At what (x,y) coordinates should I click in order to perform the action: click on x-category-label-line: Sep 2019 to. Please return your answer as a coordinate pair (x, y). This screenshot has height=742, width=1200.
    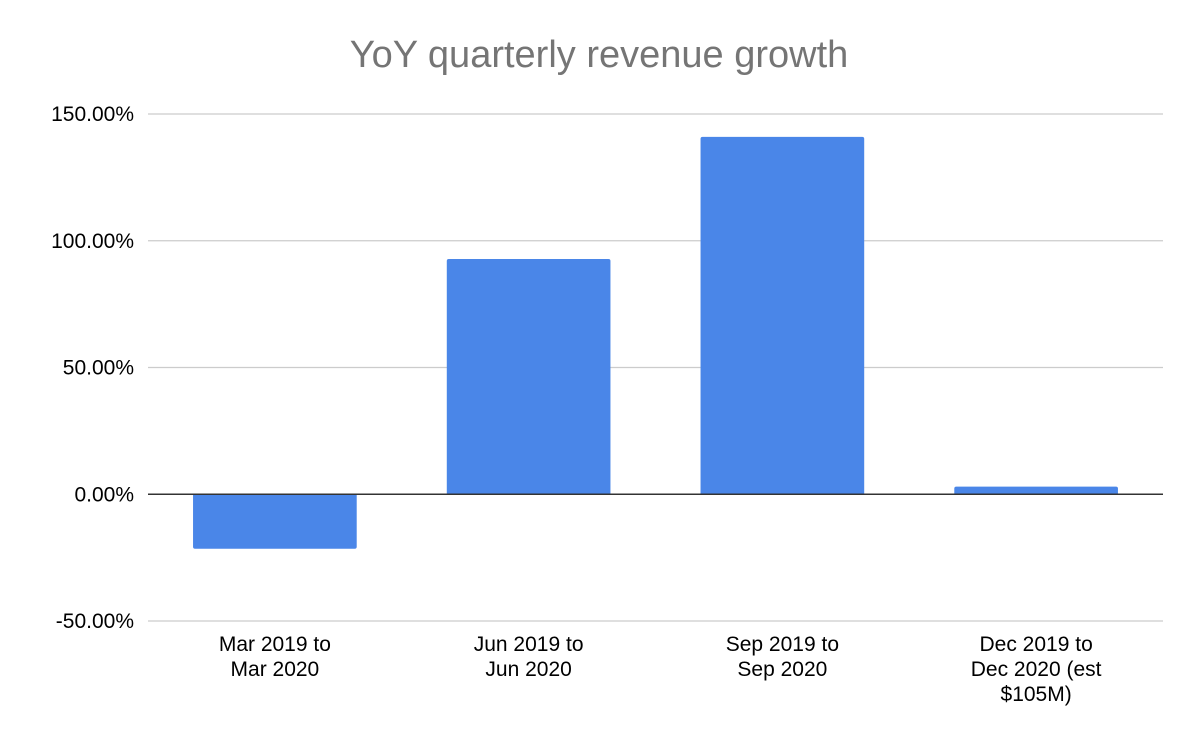
    Looking at the image, I should click on (782, 644).